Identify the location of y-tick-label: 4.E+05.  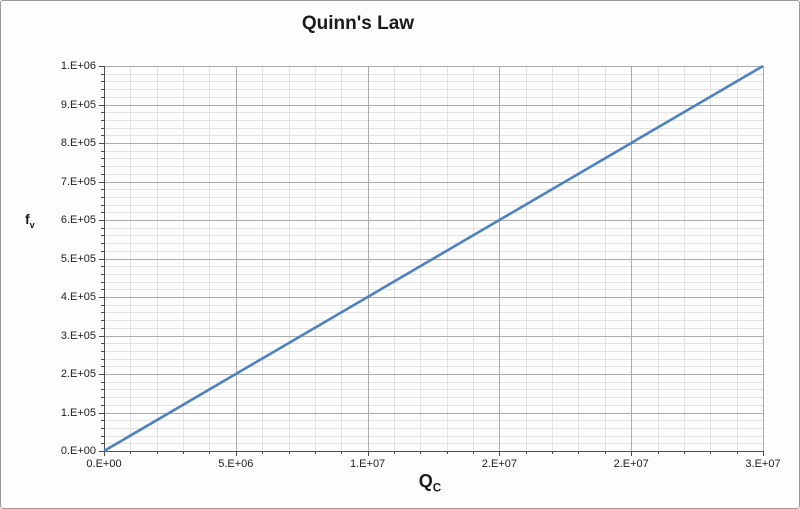
(78, 297).